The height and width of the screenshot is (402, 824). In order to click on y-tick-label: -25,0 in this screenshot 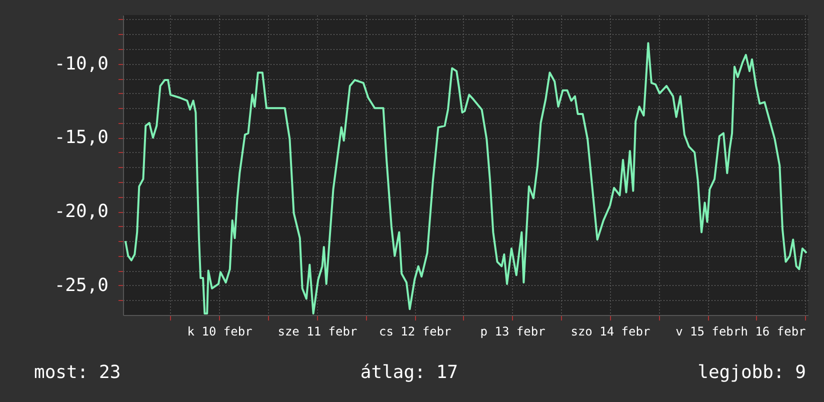, I will do `click(81, 285)`.